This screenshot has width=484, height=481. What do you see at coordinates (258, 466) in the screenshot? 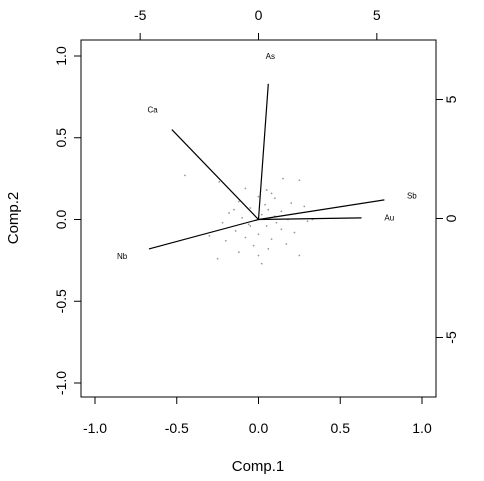
I see `x-axis-label: Comp.1` at bounding box center [258, 466].